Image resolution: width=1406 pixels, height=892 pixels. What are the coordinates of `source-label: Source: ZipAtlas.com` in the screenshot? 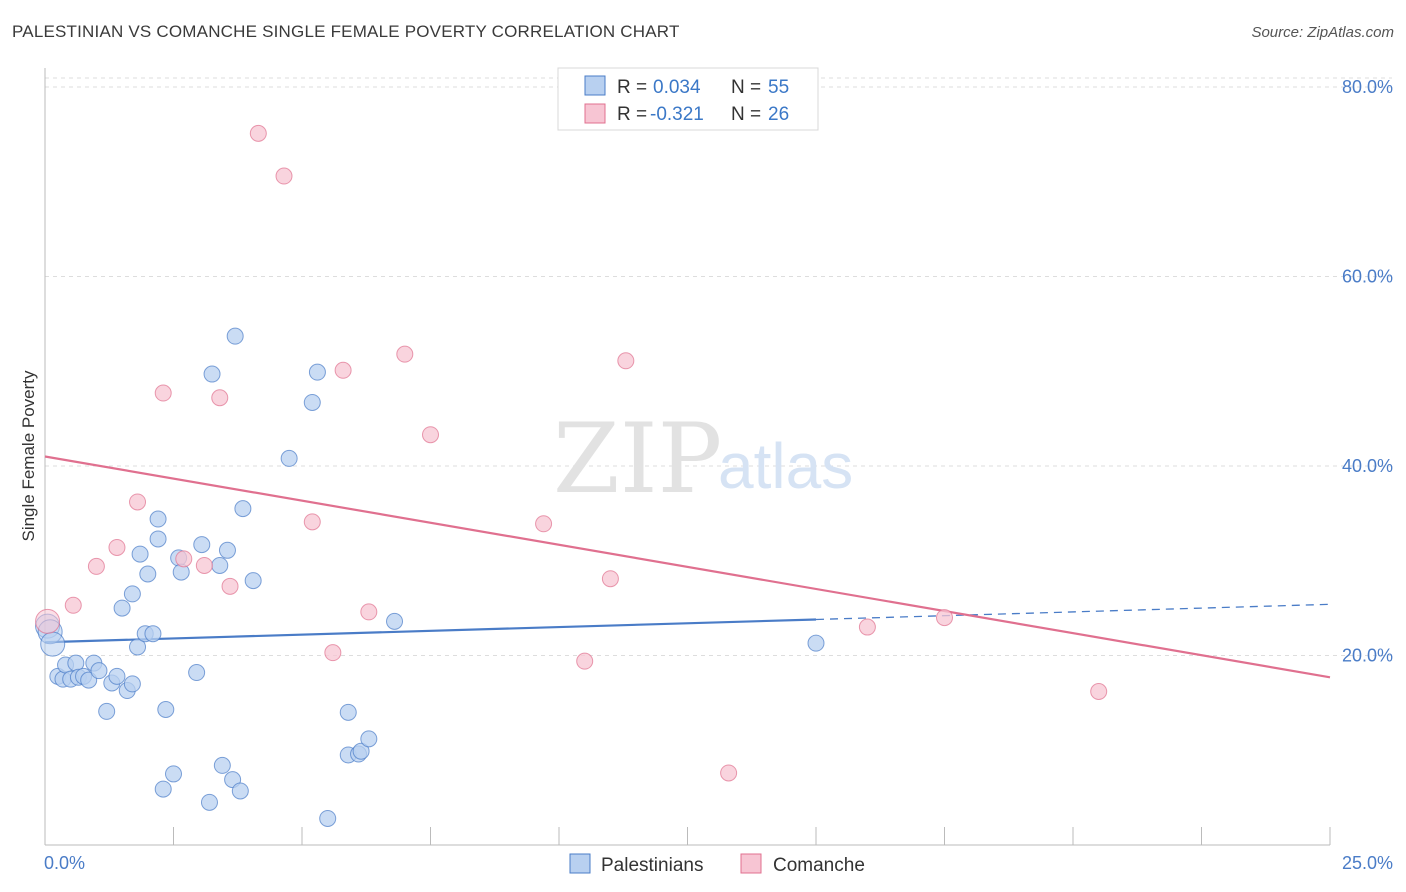 It's located at (1322, 32).